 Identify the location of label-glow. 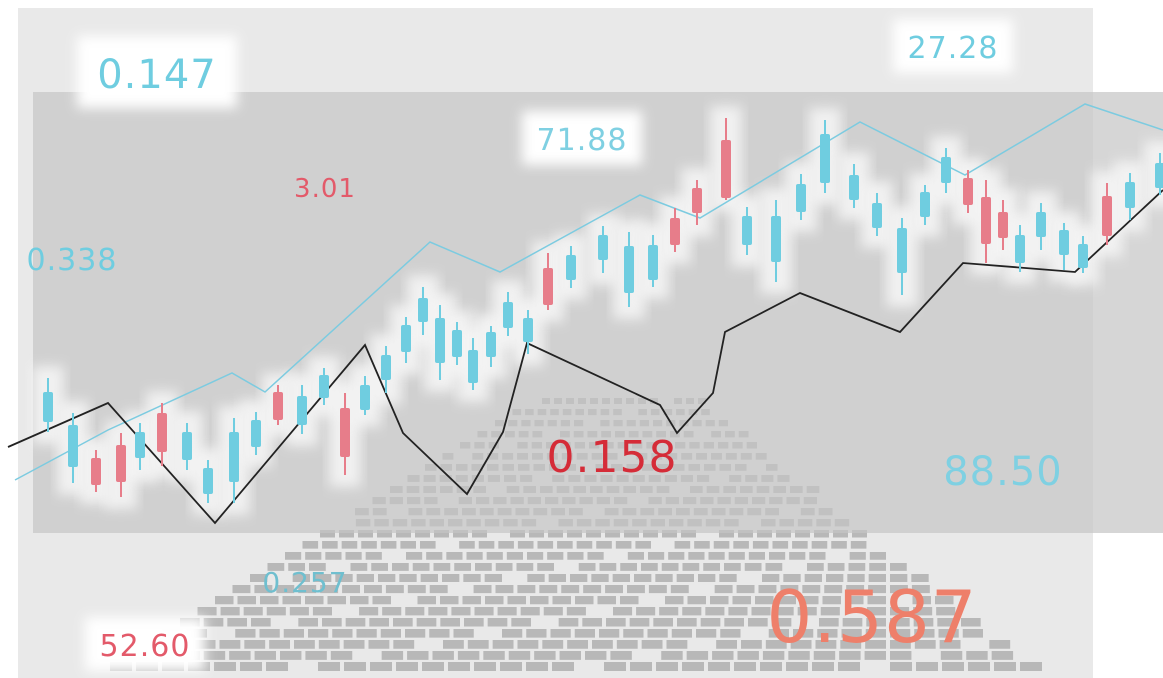
(157, 72).